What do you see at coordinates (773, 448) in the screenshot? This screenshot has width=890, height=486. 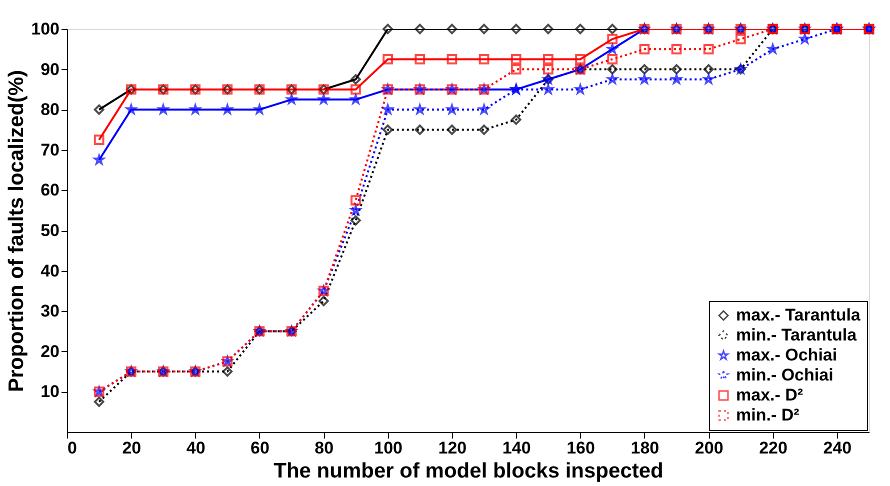 I see `x-tick-label: 220` at bounding box center [773, 448].